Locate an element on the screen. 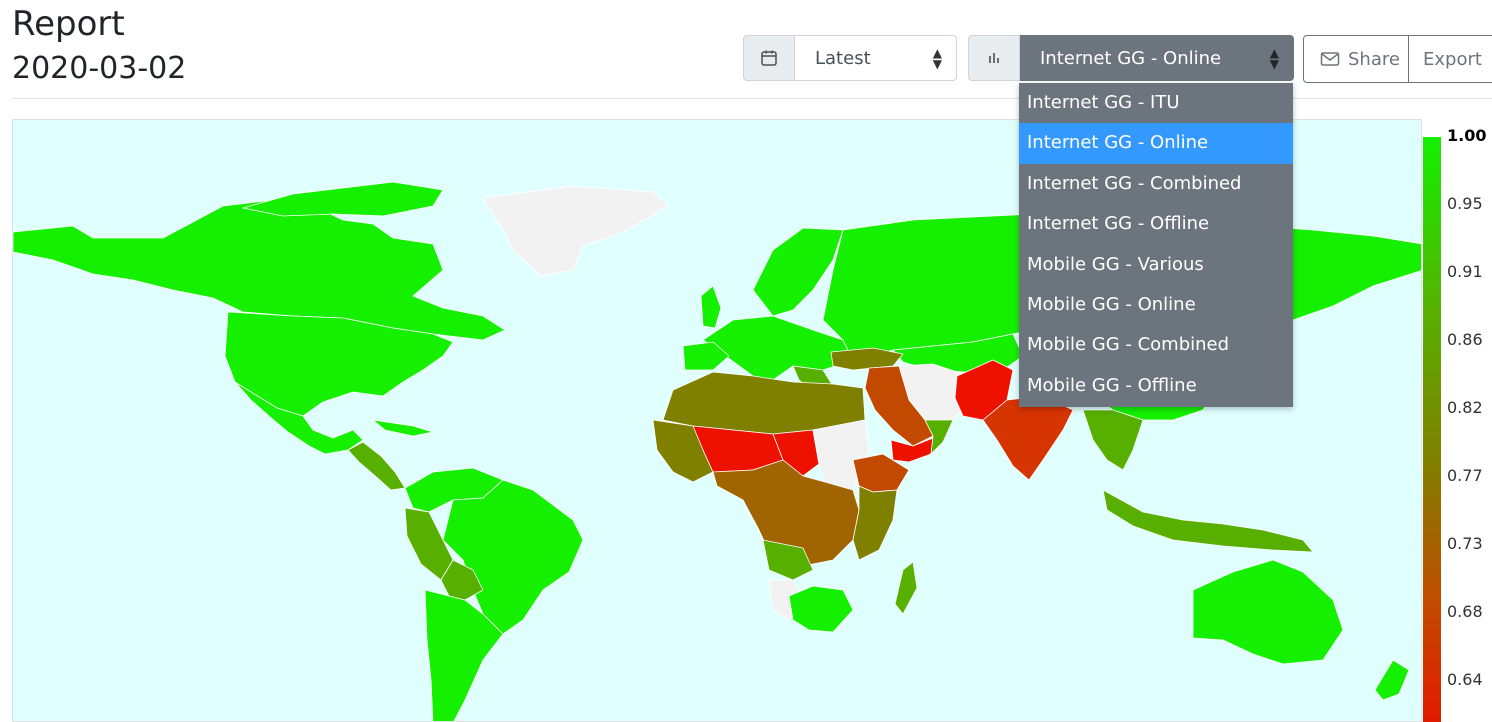  date-select-group: Latest ▲ ▼ is located at coordinates (850, 59).